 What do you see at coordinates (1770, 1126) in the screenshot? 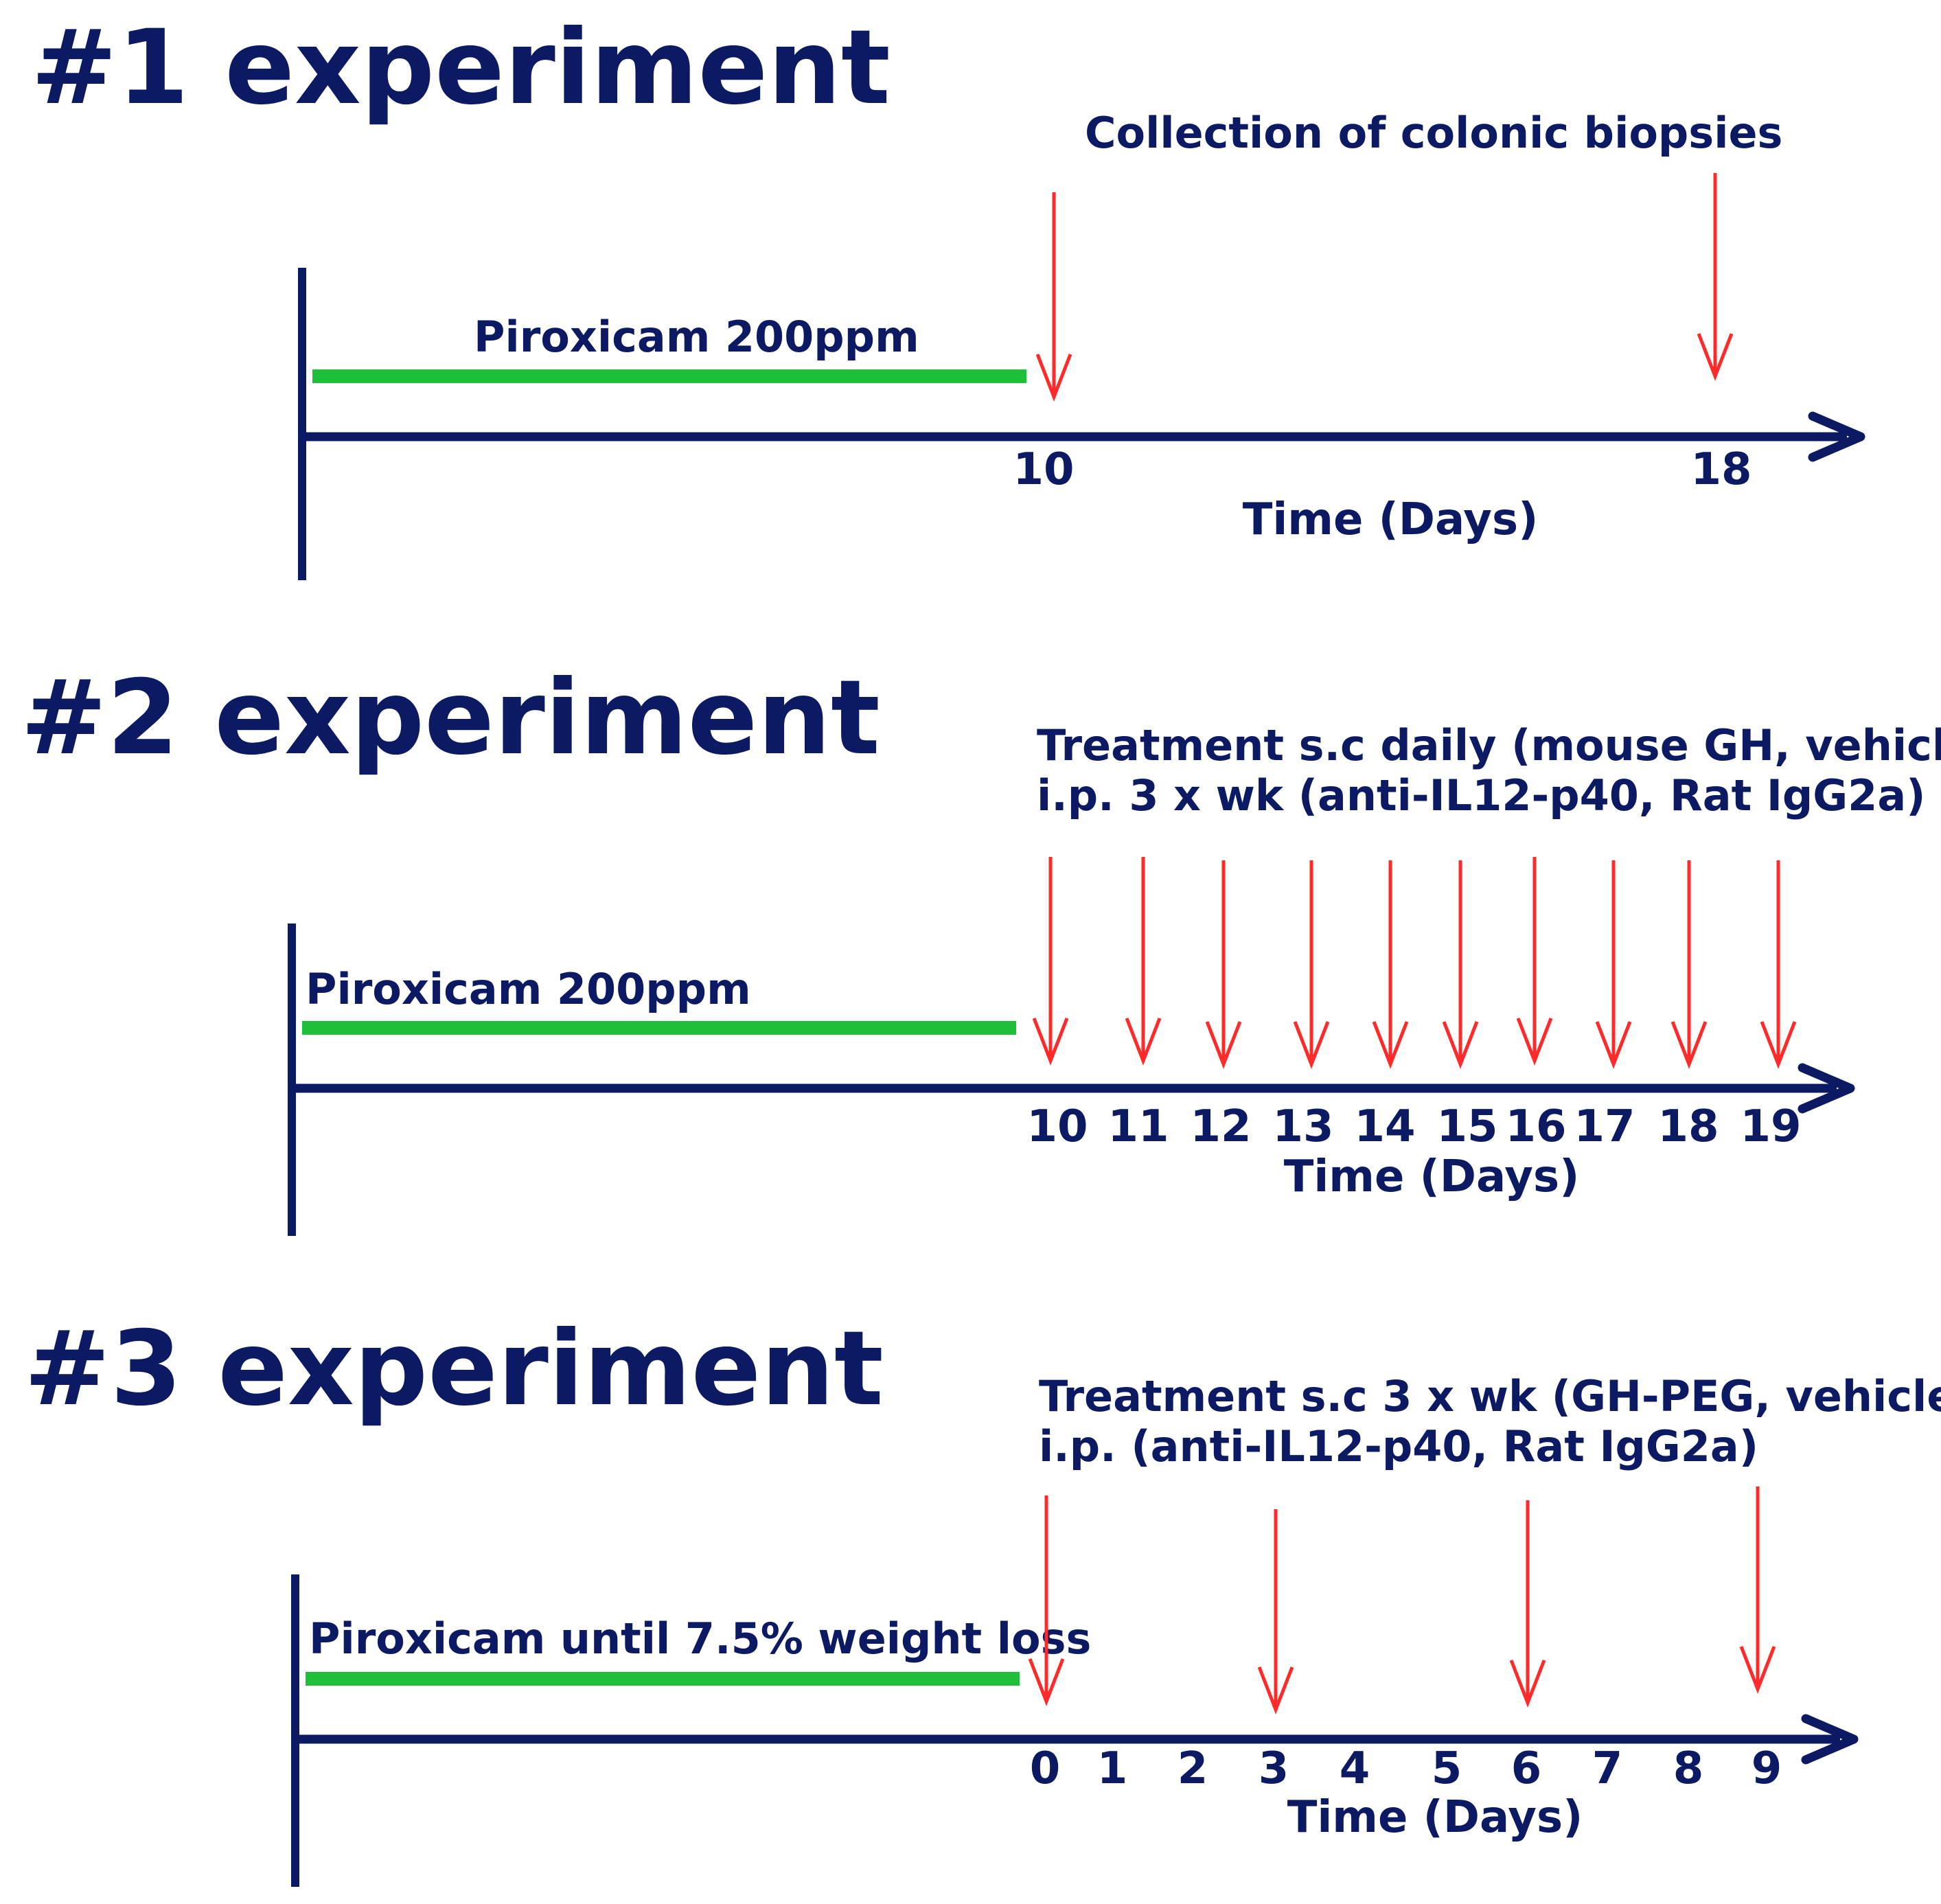
I see `tick-label-day-19: 19` at bounding box center [1770, 1126].